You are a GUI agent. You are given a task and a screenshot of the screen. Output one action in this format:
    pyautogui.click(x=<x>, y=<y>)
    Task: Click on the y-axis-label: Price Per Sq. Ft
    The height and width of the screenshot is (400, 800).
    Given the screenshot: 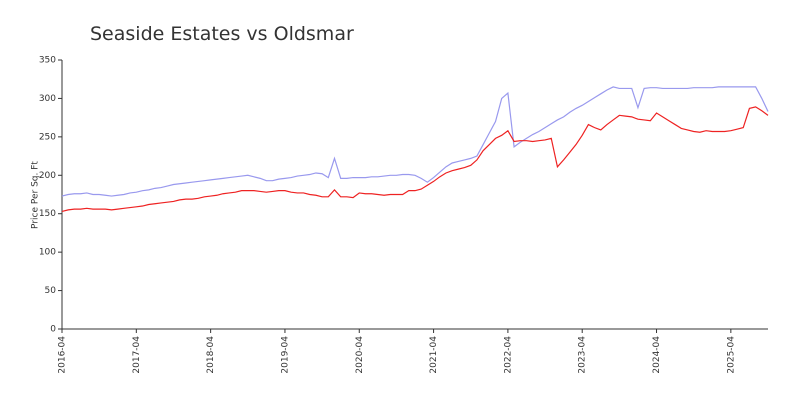 What is the action you would take?
    pyautogui.click(x=36, y=195)
    